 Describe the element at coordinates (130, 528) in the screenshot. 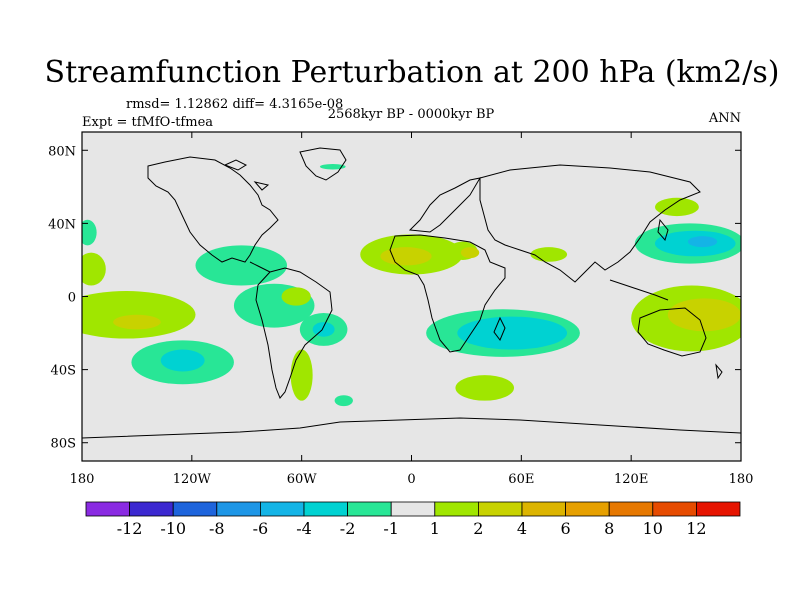

I see `colorbar-label: -12` at that location.